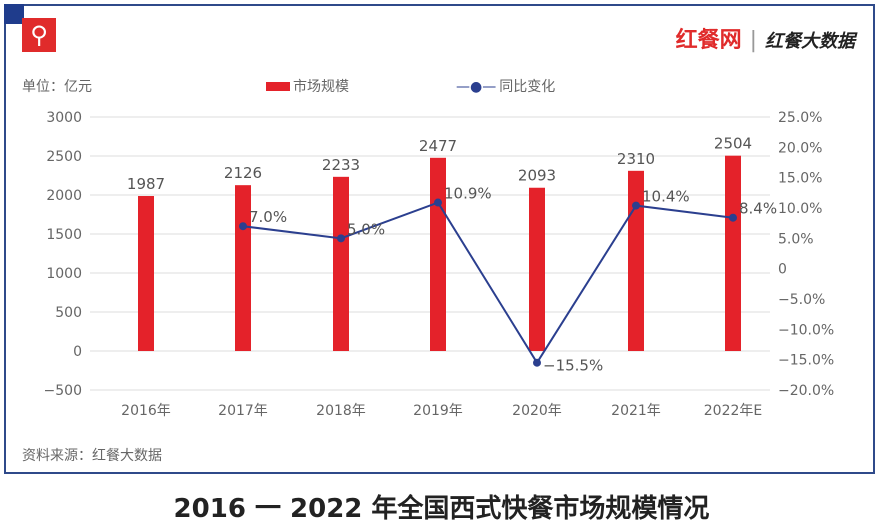  What do you see at coordinates (341, 165) in the screenshot?
I see `bar-value-label: 2233` at bounding box center [341, 165].